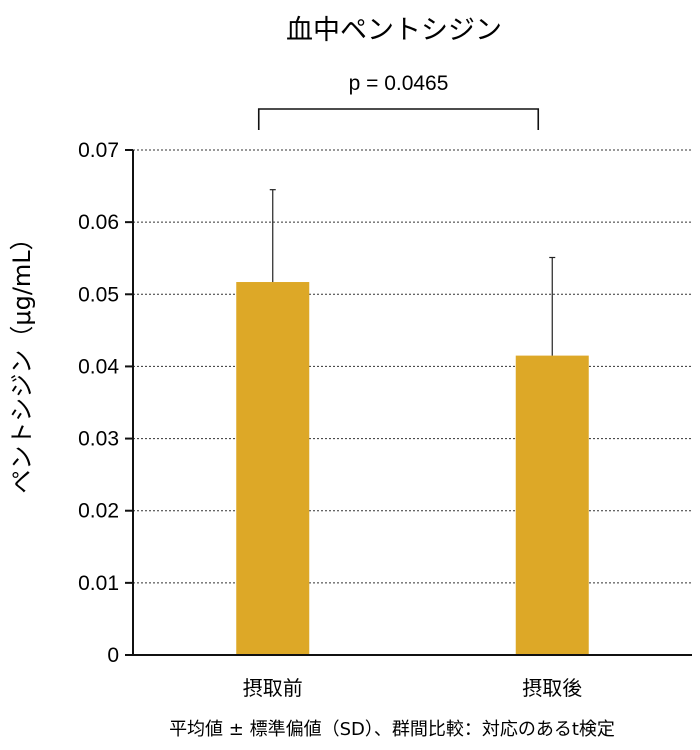 The image size is (700, 750). What do you see at coordinates (392, 729) in the screenshot?
I see `footnote: 平均値 ± 標準偏値（SD）、群間比較：対応のあるt検定` at bounding box center [392, 729].